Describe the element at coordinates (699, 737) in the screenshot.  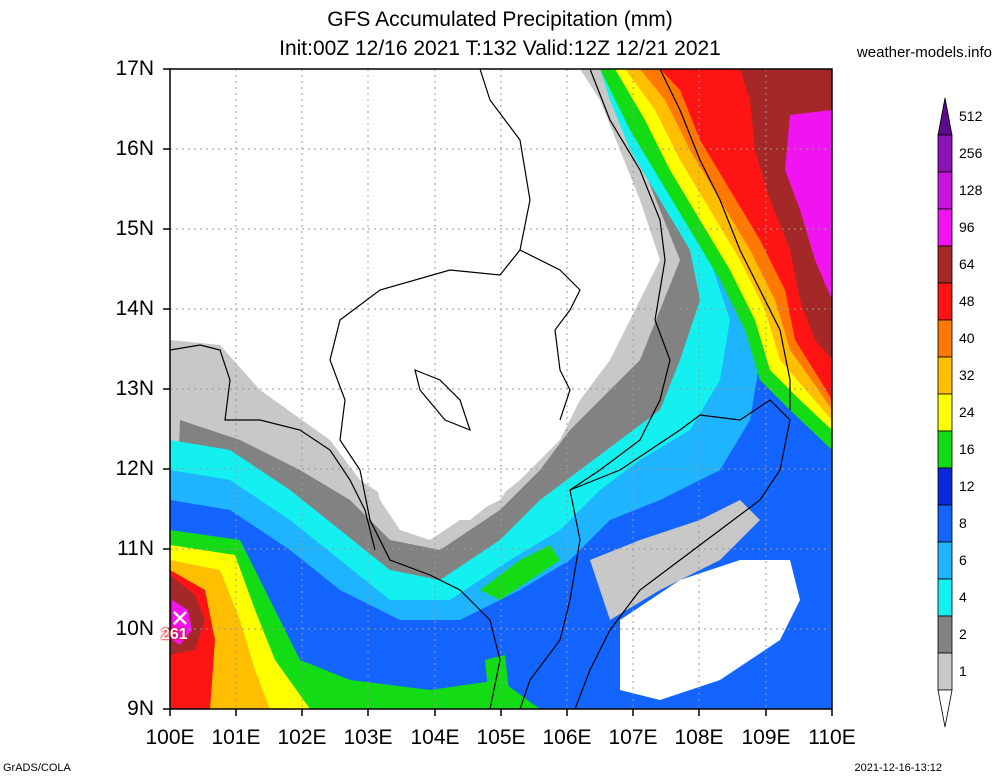
I see `lon-label-108e: 108E` at that location.